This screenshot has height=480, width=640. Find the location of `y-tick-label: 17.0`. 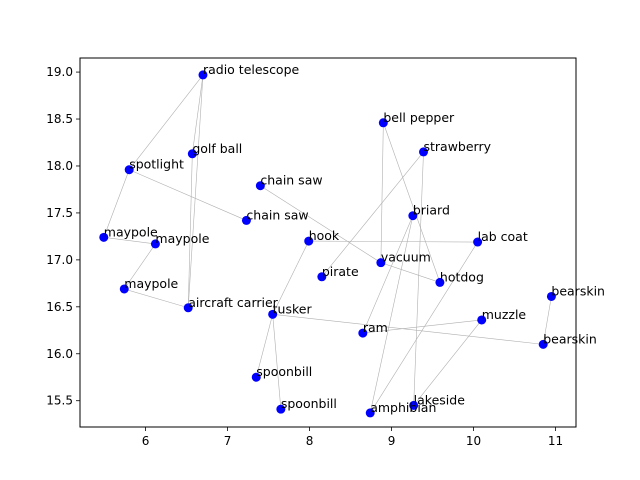

y-tick-label: 17.0 is located at coordinates (59, 260).